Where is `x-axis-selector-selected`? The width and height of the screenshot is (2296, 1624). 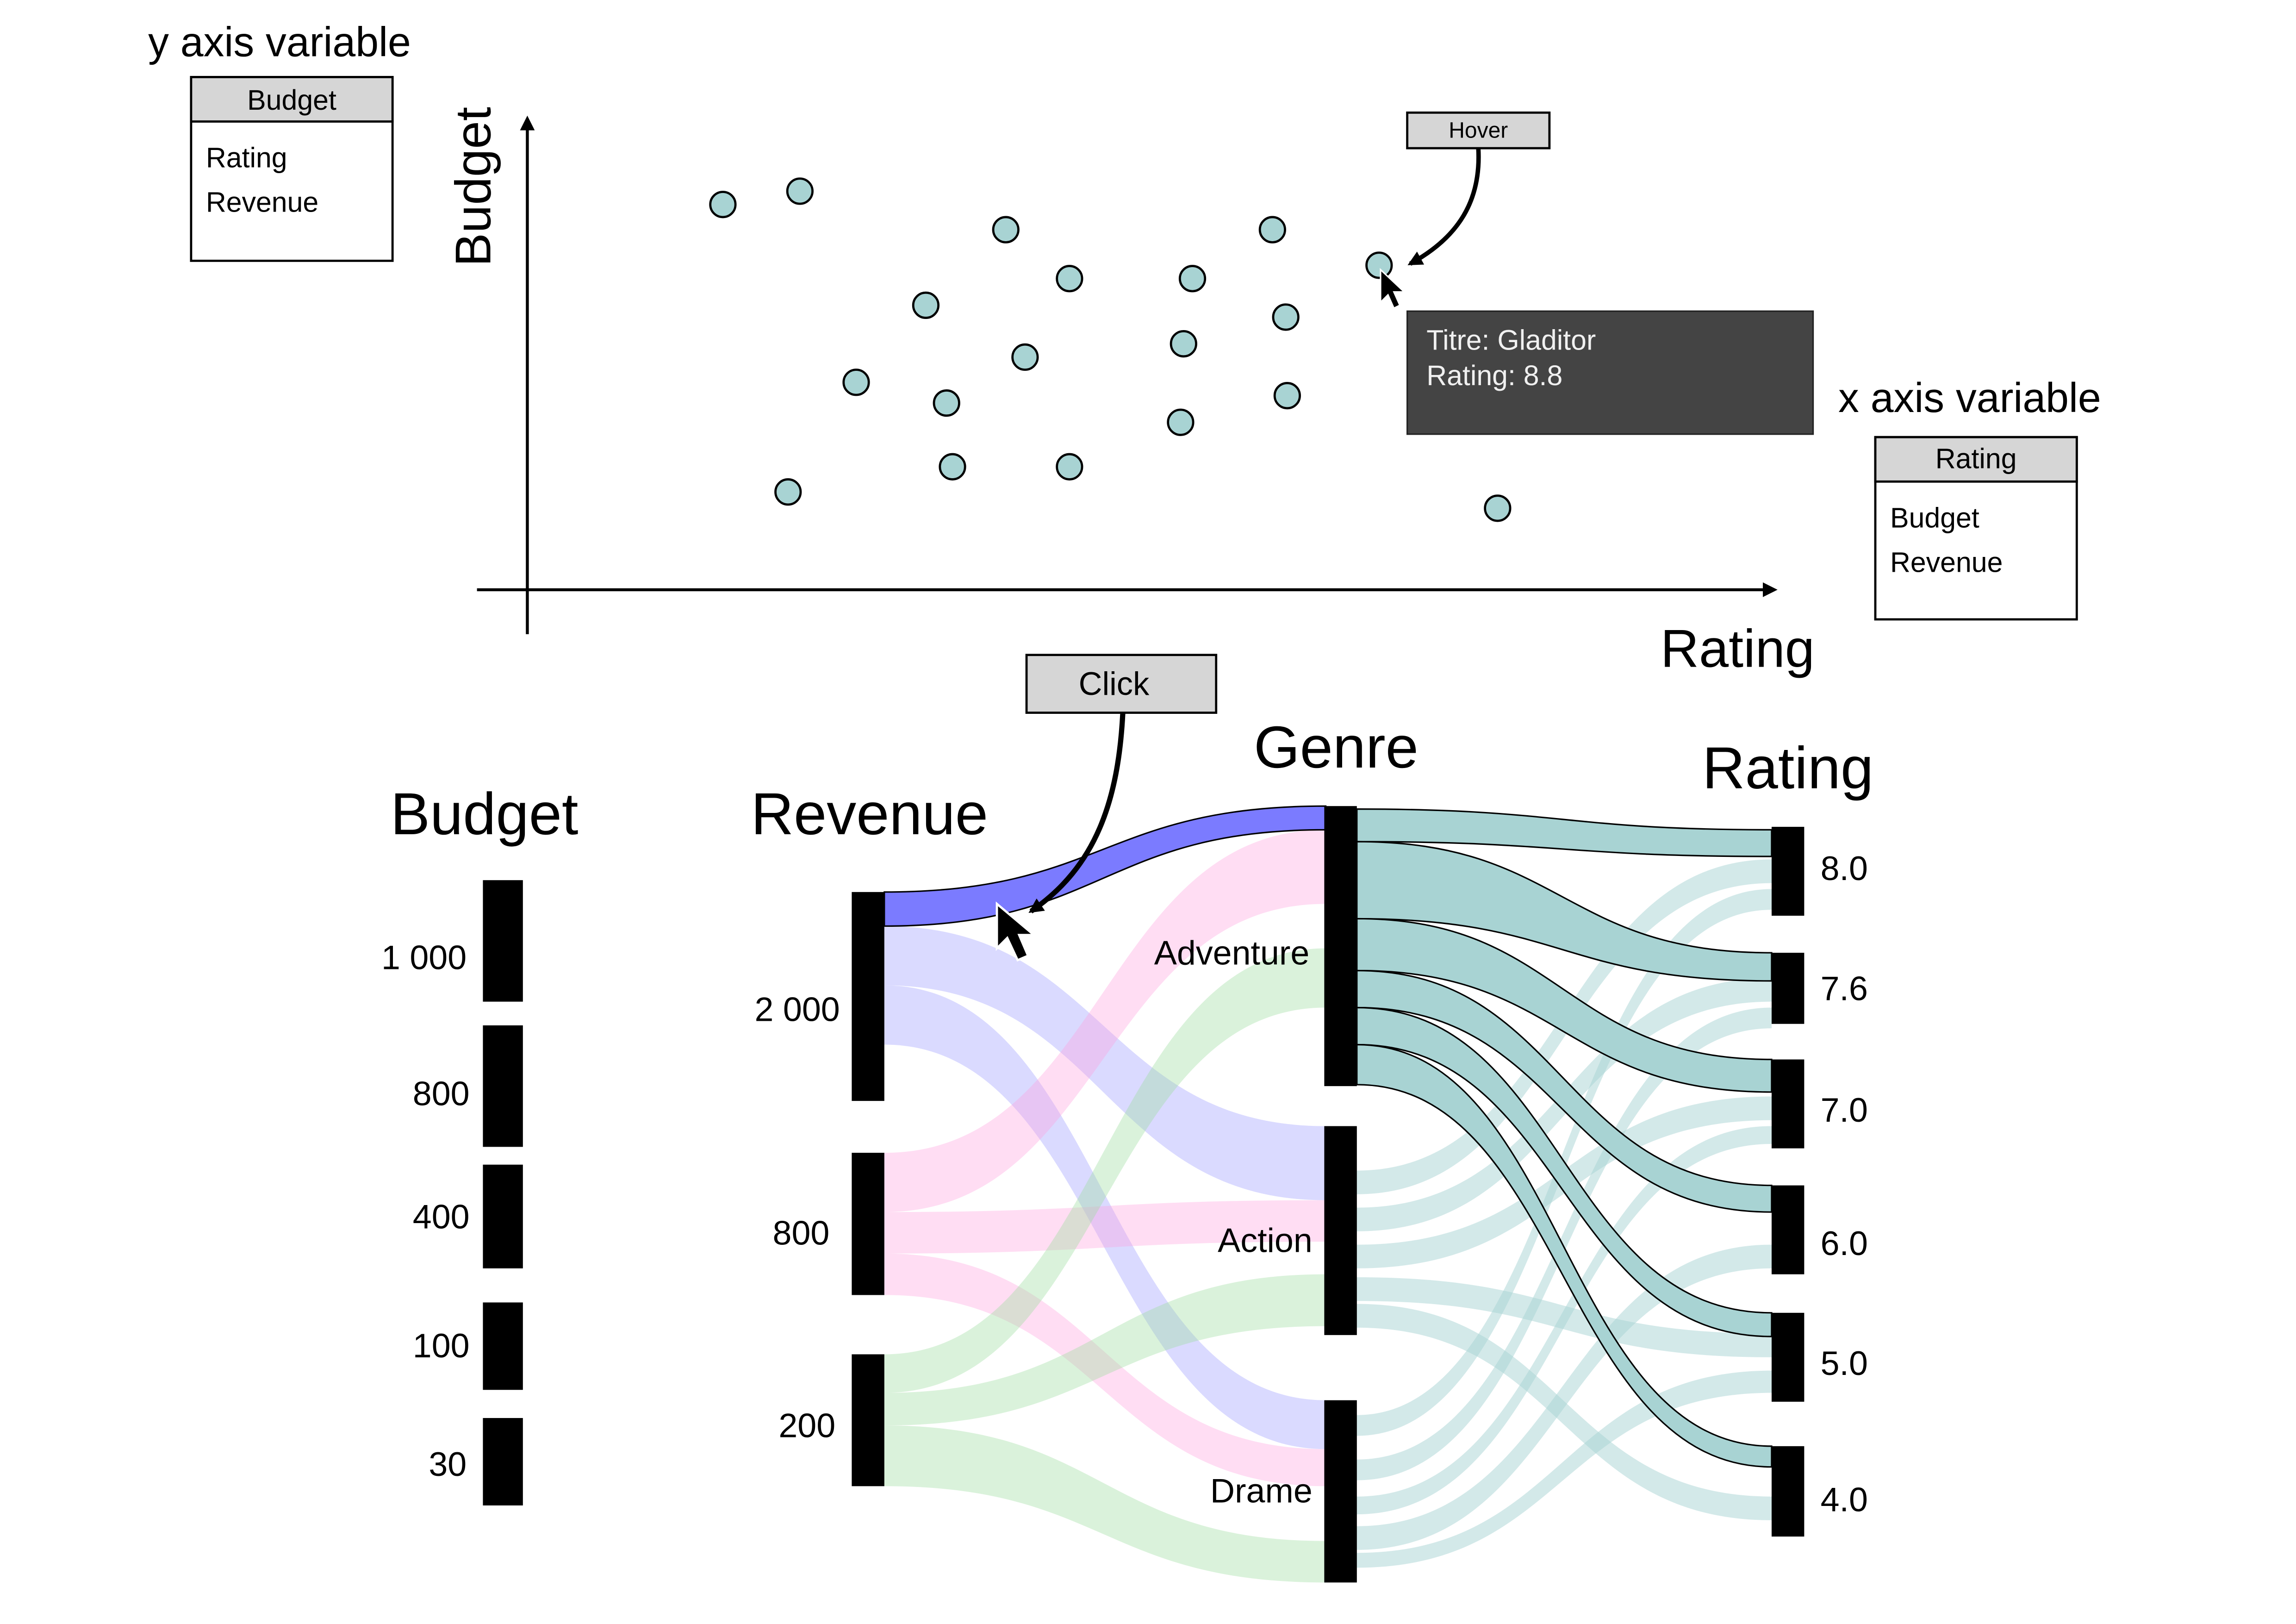 x-axis-selector-selected is located at coordinates (1976, 459).